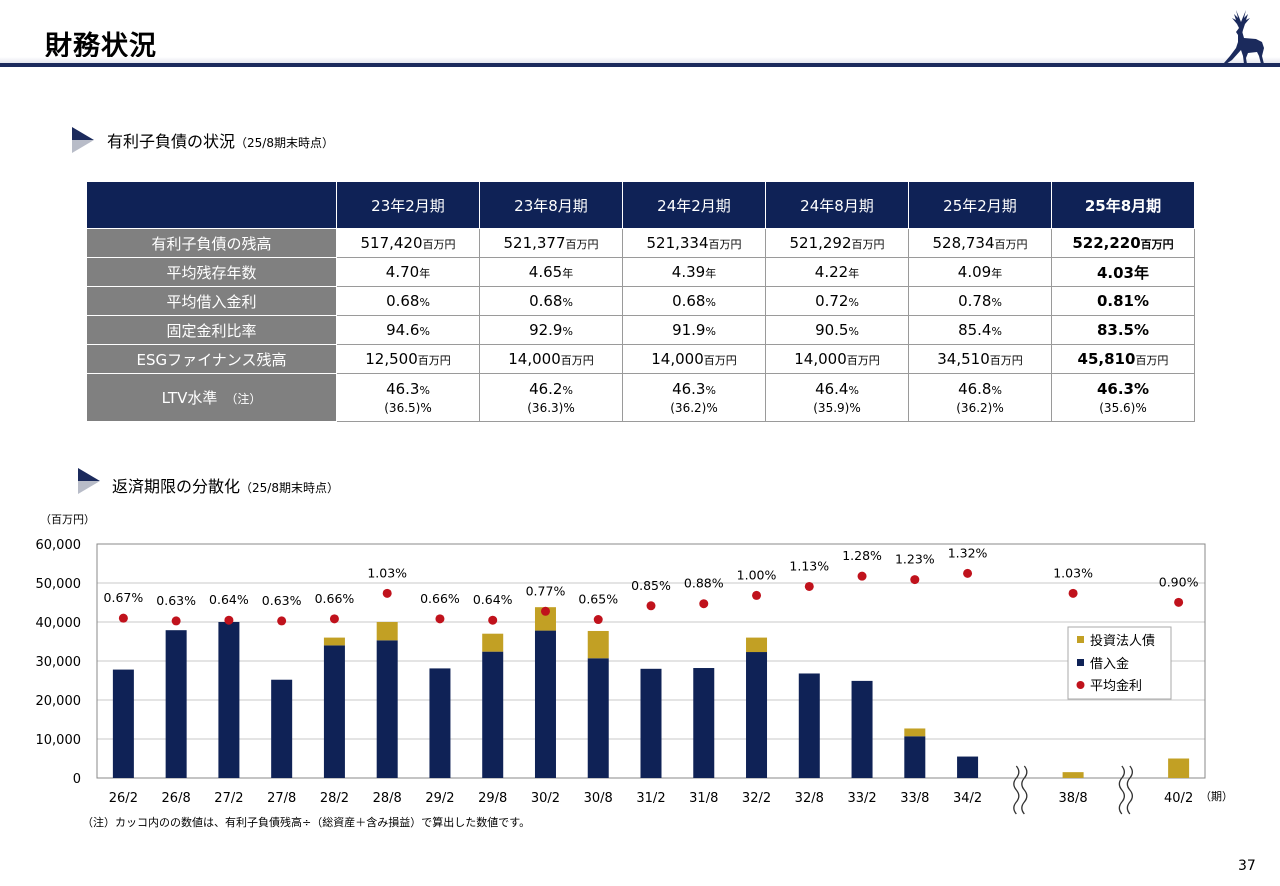  What do you see at coordinates (1115, 330) in the screenshot?
I see `cell-value: 83.5` at bounding box center [1115, 330].